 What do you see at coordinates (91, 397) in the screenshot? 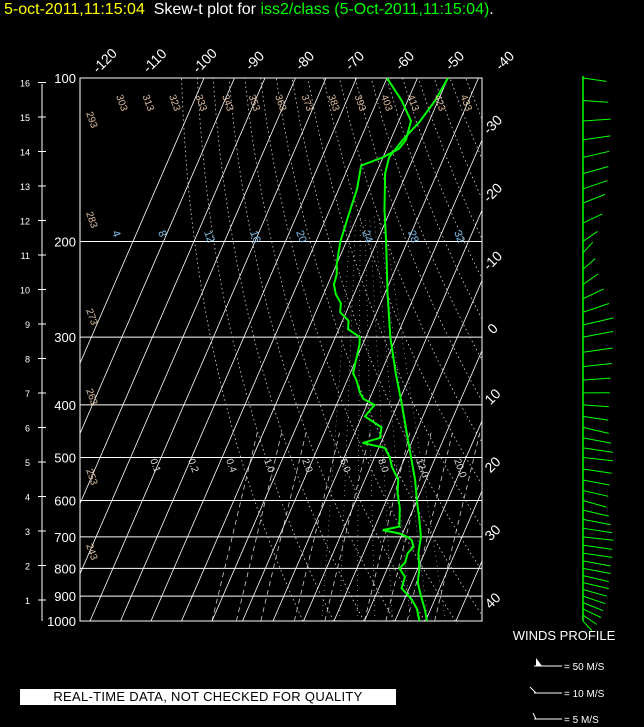
I see `theta-left-label: 263` at bounding box center [91, 397].